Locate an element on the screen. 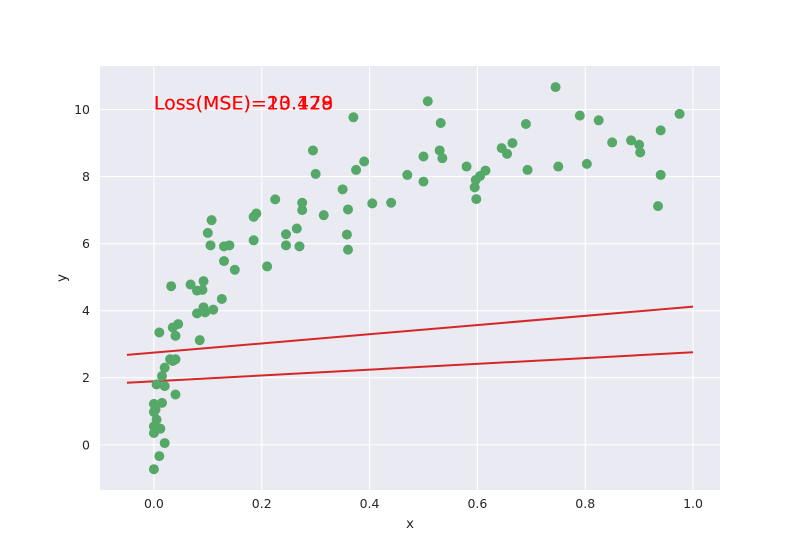 The height and width of the screenshot is (550, 800). x-tick-label: 0.4 is located at coordinates (370, 503).